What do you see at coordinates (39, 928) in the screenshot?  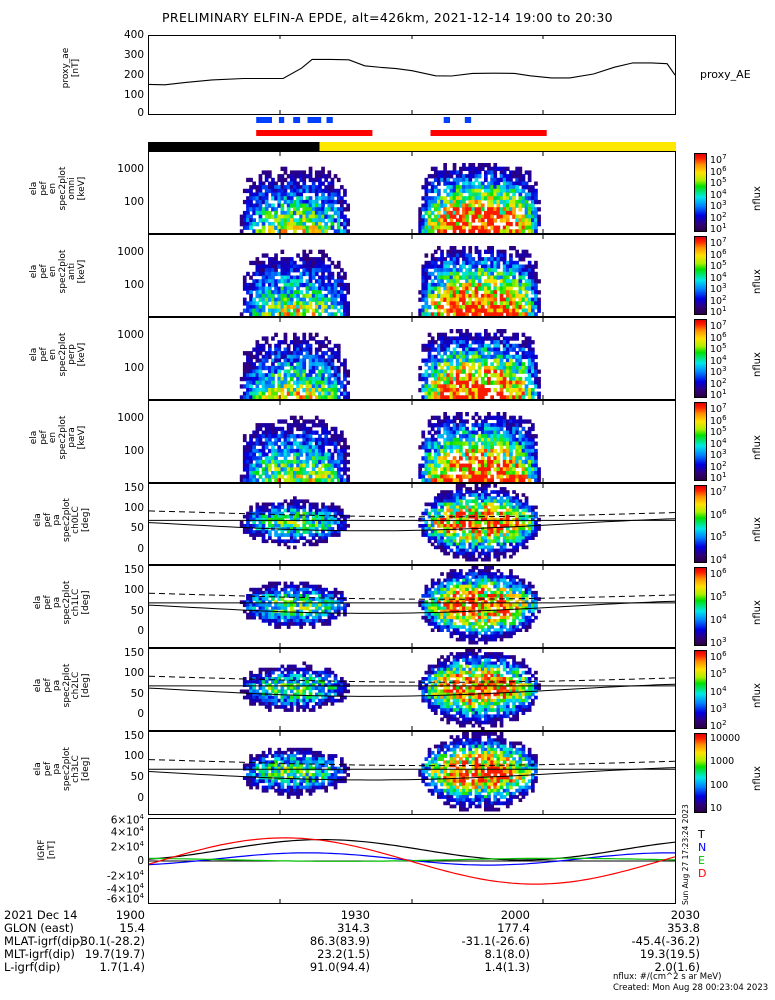 I see `xaxis-row-label: GLON (east)` at bounding box center [39, 928].